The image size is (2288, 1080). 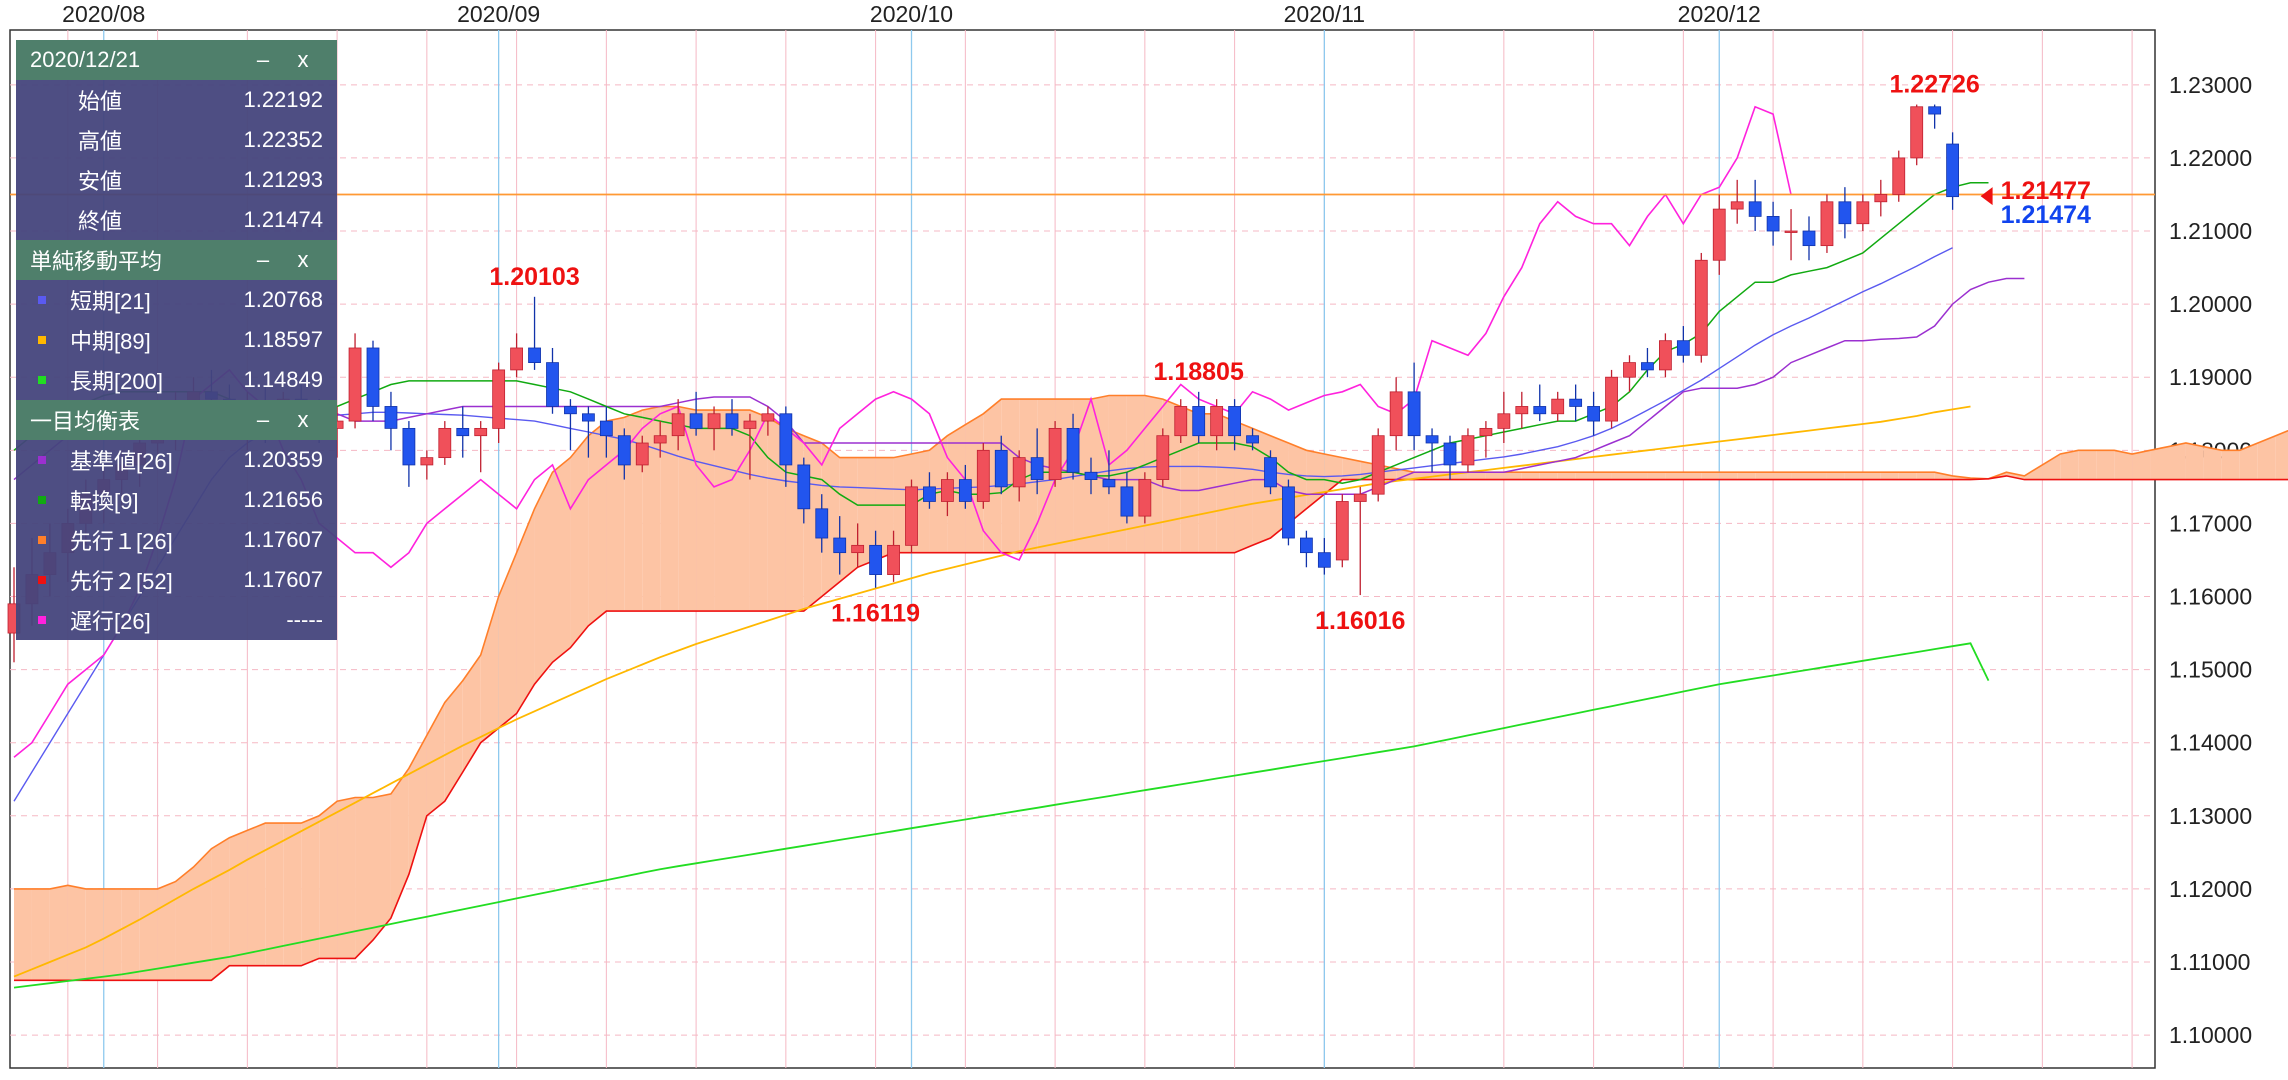 What do you see at coordinates (104, 501) in the screenshot?
I see `ichimoku-label: 転換[9]` at bounding box center [104, 501].